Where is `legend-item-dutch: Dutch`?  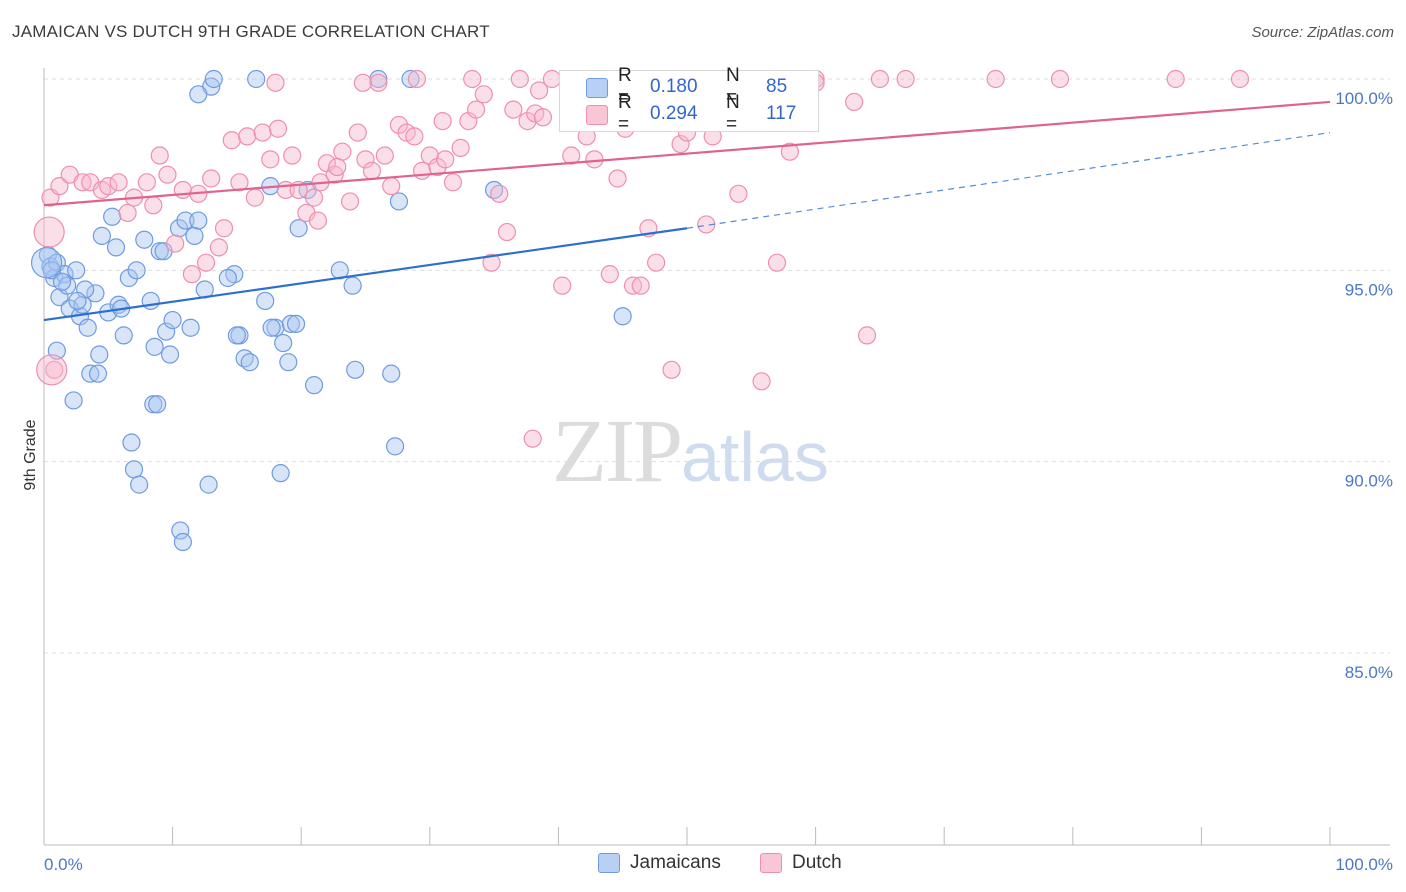 legend-item-dutch: Dutch is located at coordinates (801, 863).